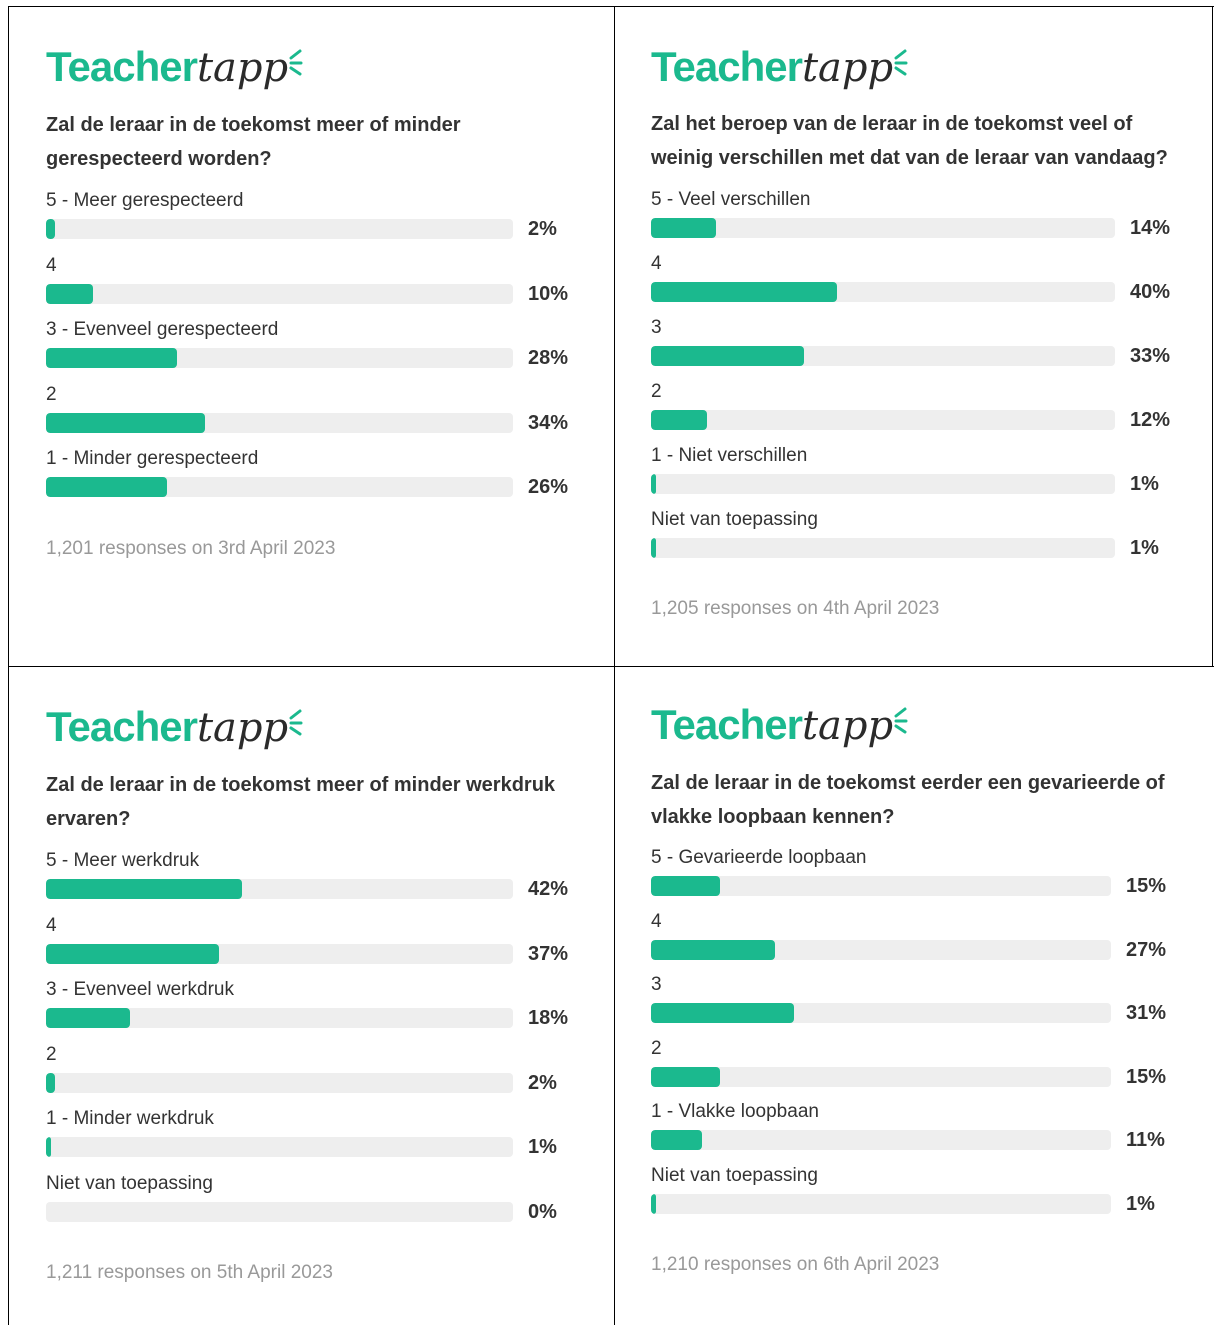 This screenshot has width=1214, height=1325. What do you see at coordinates (1145, 1140) in the screenshot?
I see `value-label: 11%` at bounding box center [1145, 1140].